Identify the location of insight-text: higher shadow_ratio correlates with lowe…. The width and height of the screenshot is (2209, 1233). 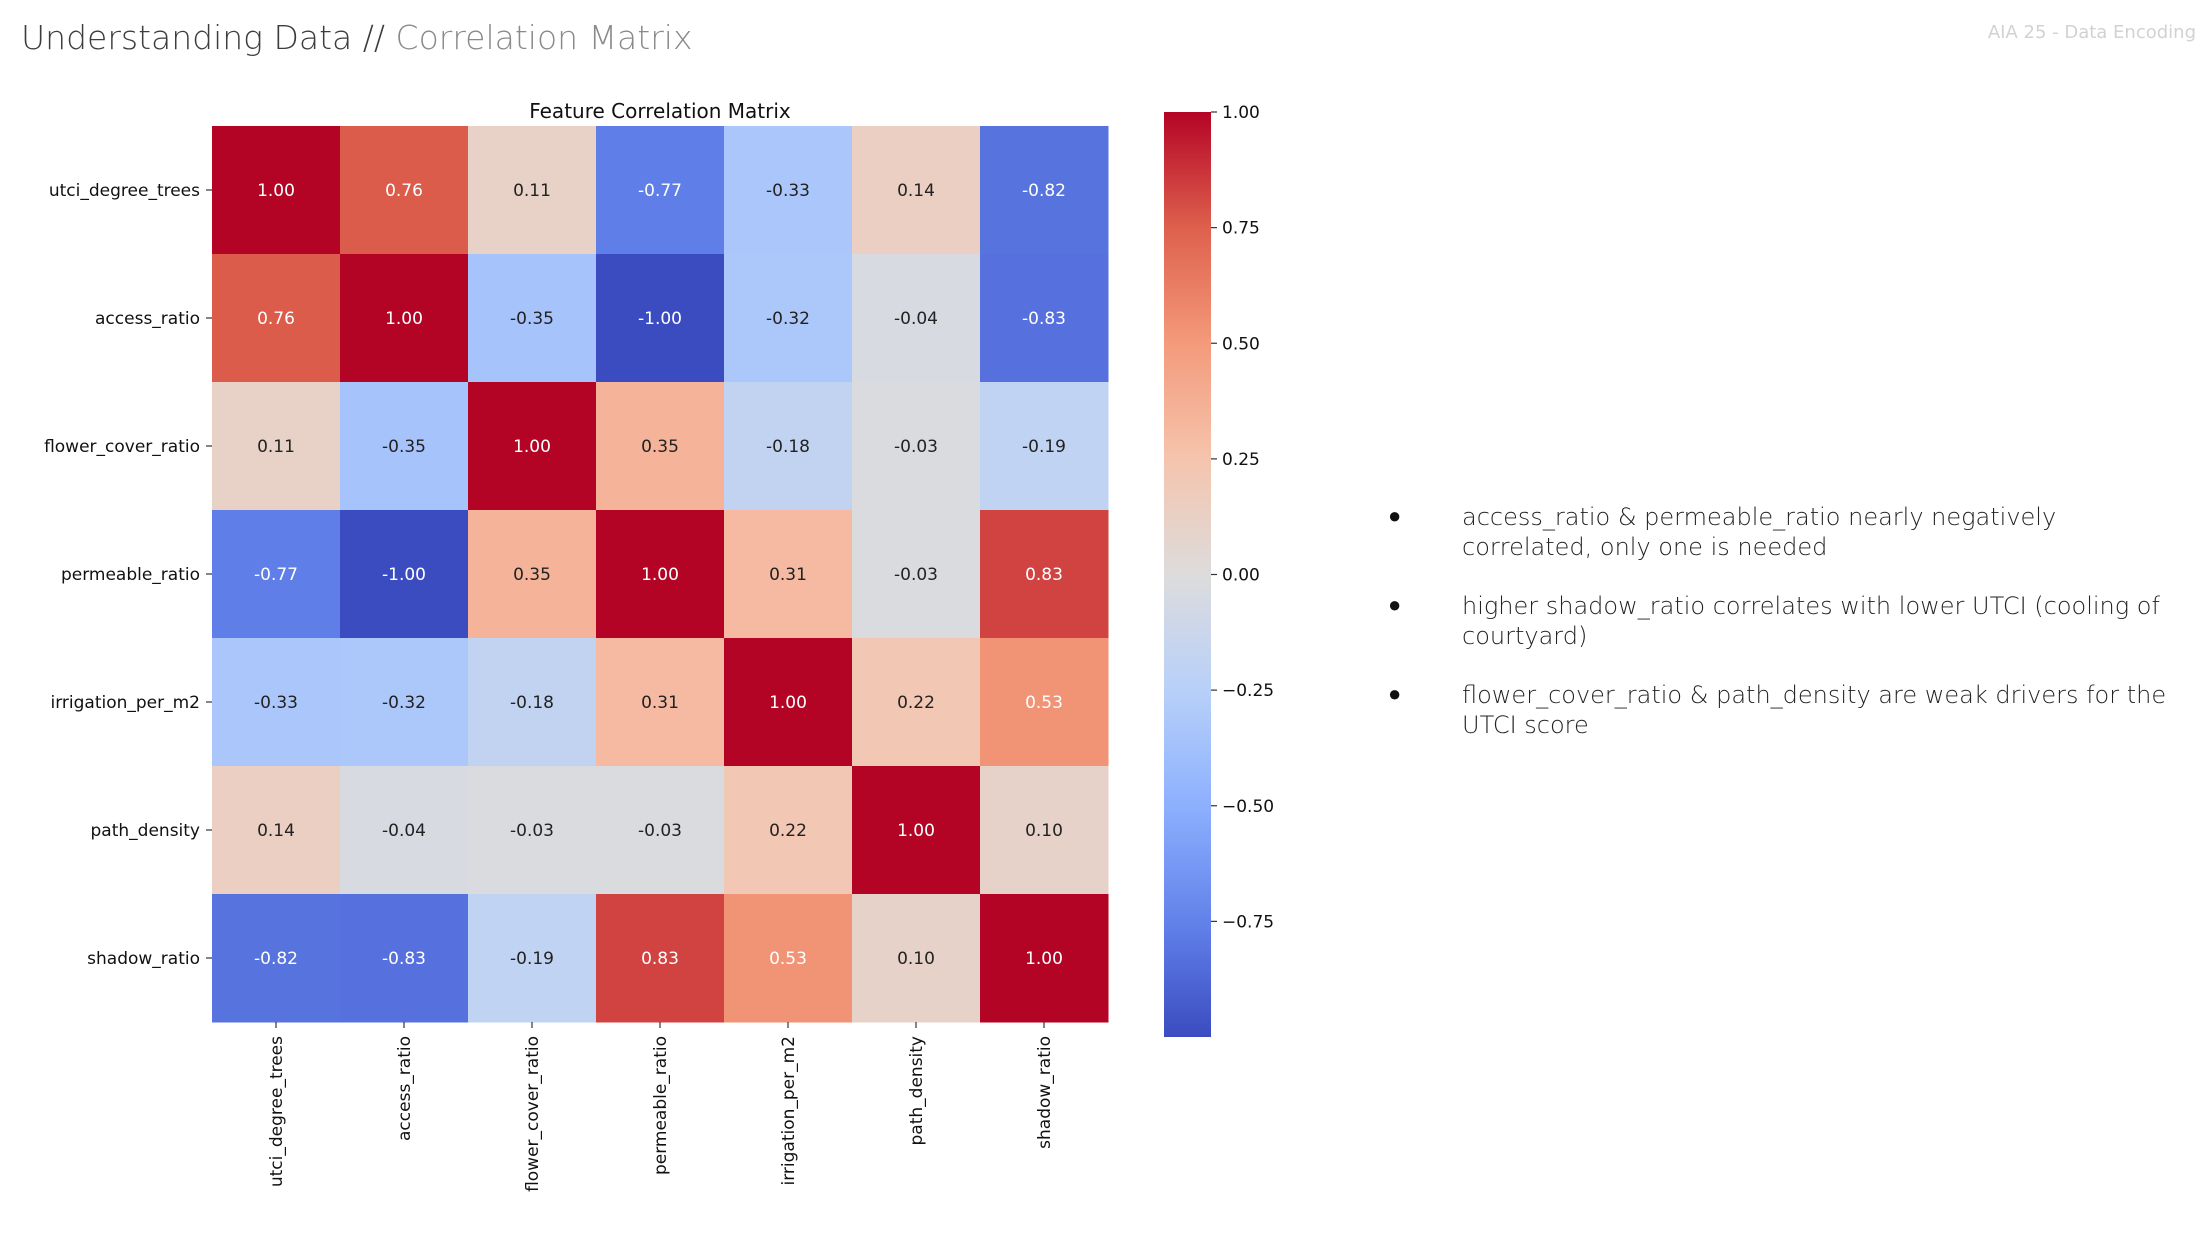
(1811, 621).